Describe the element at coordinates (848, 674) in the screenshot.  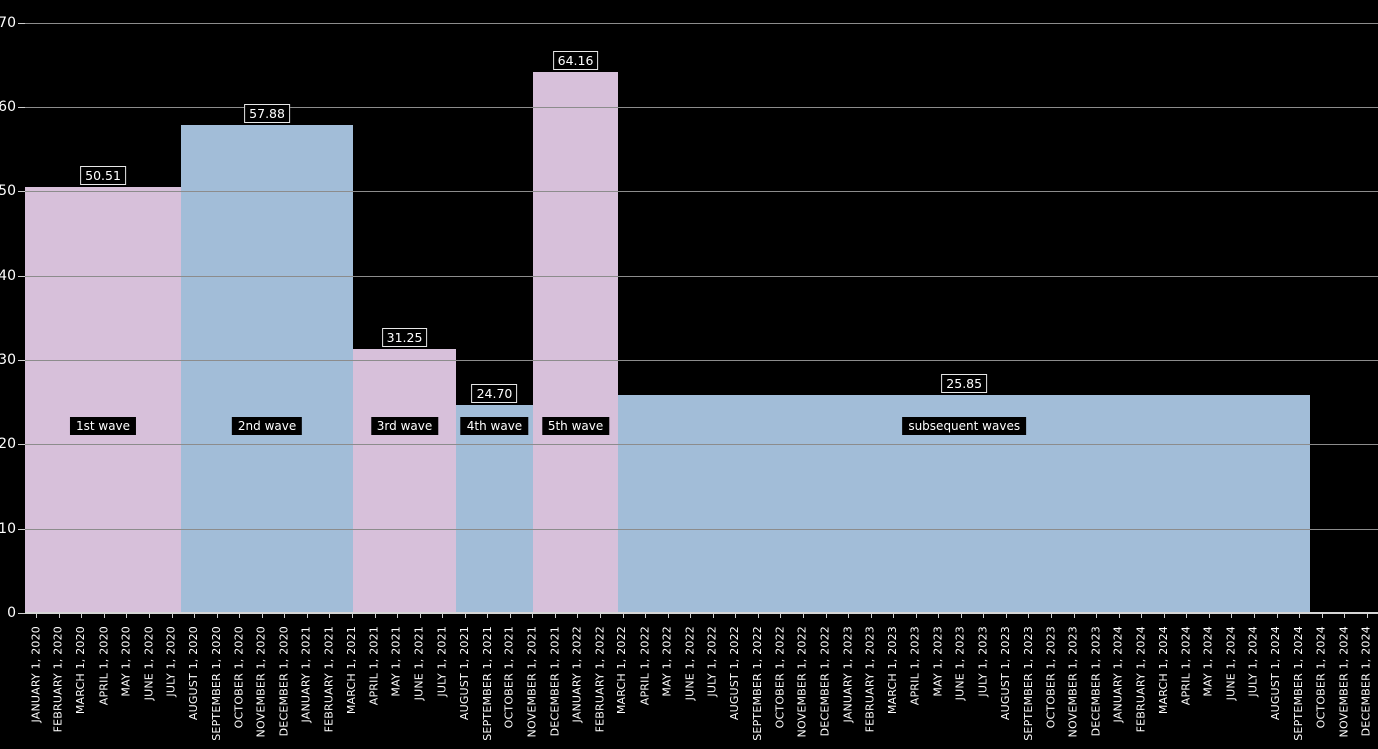
I see `x-axis-tick-label-text: JANUARY 1, 2023` at that location.